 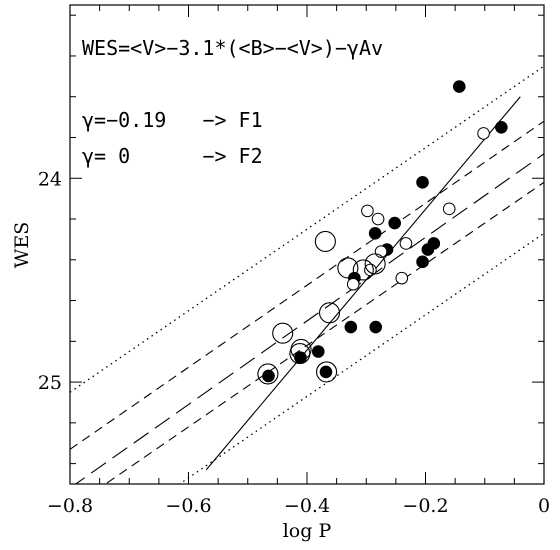 What do you see at coordinates (50, 383) in the screenshot?
I see `y-tick-label: 25` at bounding box center [50, 383].